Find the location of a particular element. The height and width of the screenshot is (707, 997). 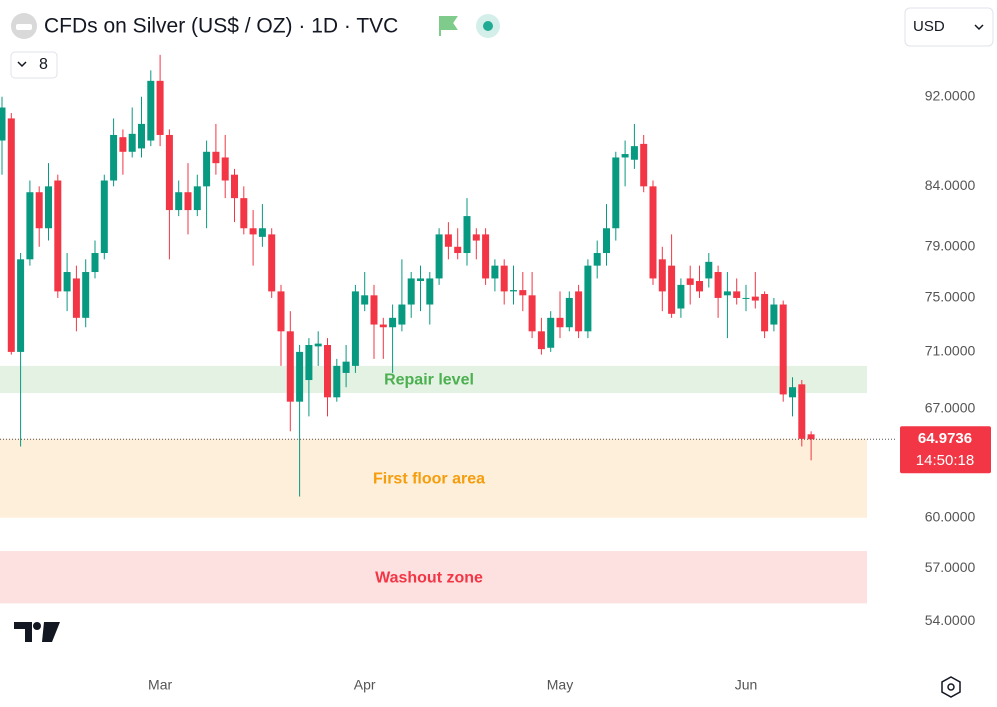

chevron is located at coordinates (979, 27).